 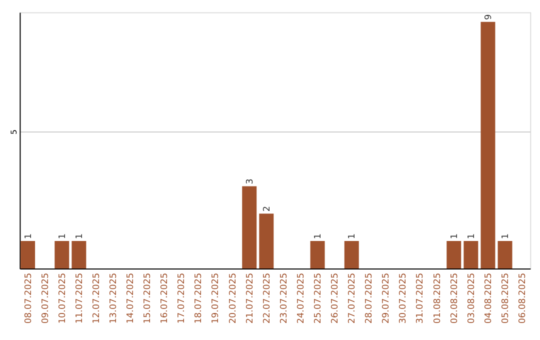 I want to click on x-tick-label: 16.07.2025, so click(x=165, y=298).